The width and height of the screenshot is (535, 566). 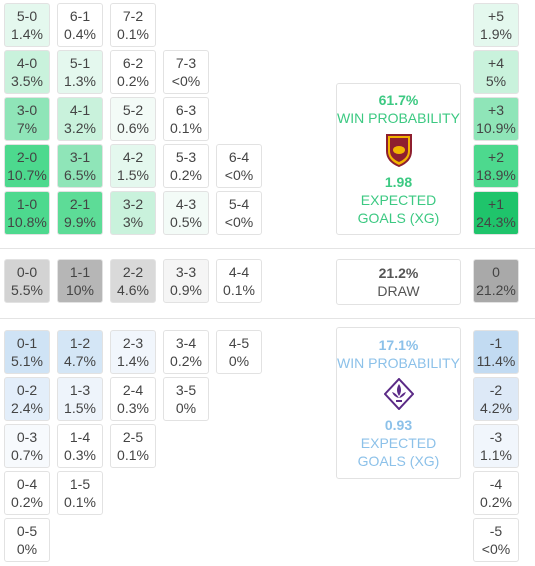 I want to click on score-cell: 3-3 0.9%, so click(x=186, y=281).